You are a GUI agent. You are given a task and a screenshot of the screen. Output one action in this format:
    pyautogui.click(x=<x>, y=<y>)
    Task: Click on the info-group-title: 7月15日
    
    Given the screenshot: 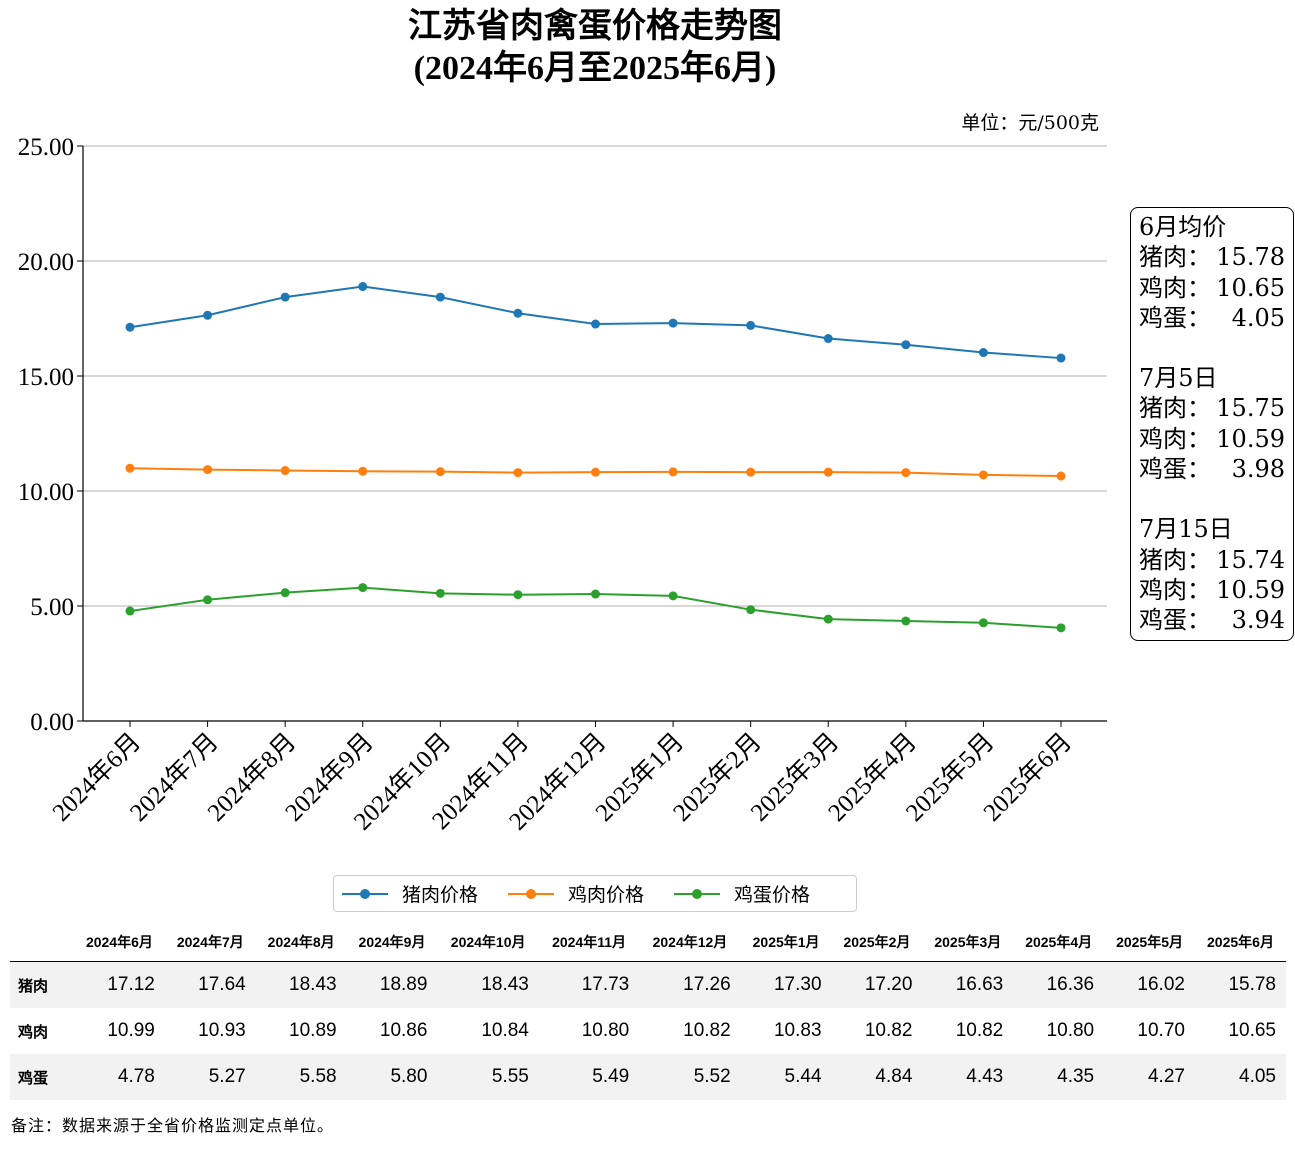 What is the action you would take?
    pyautogui.click(x=1186, y=529)
    